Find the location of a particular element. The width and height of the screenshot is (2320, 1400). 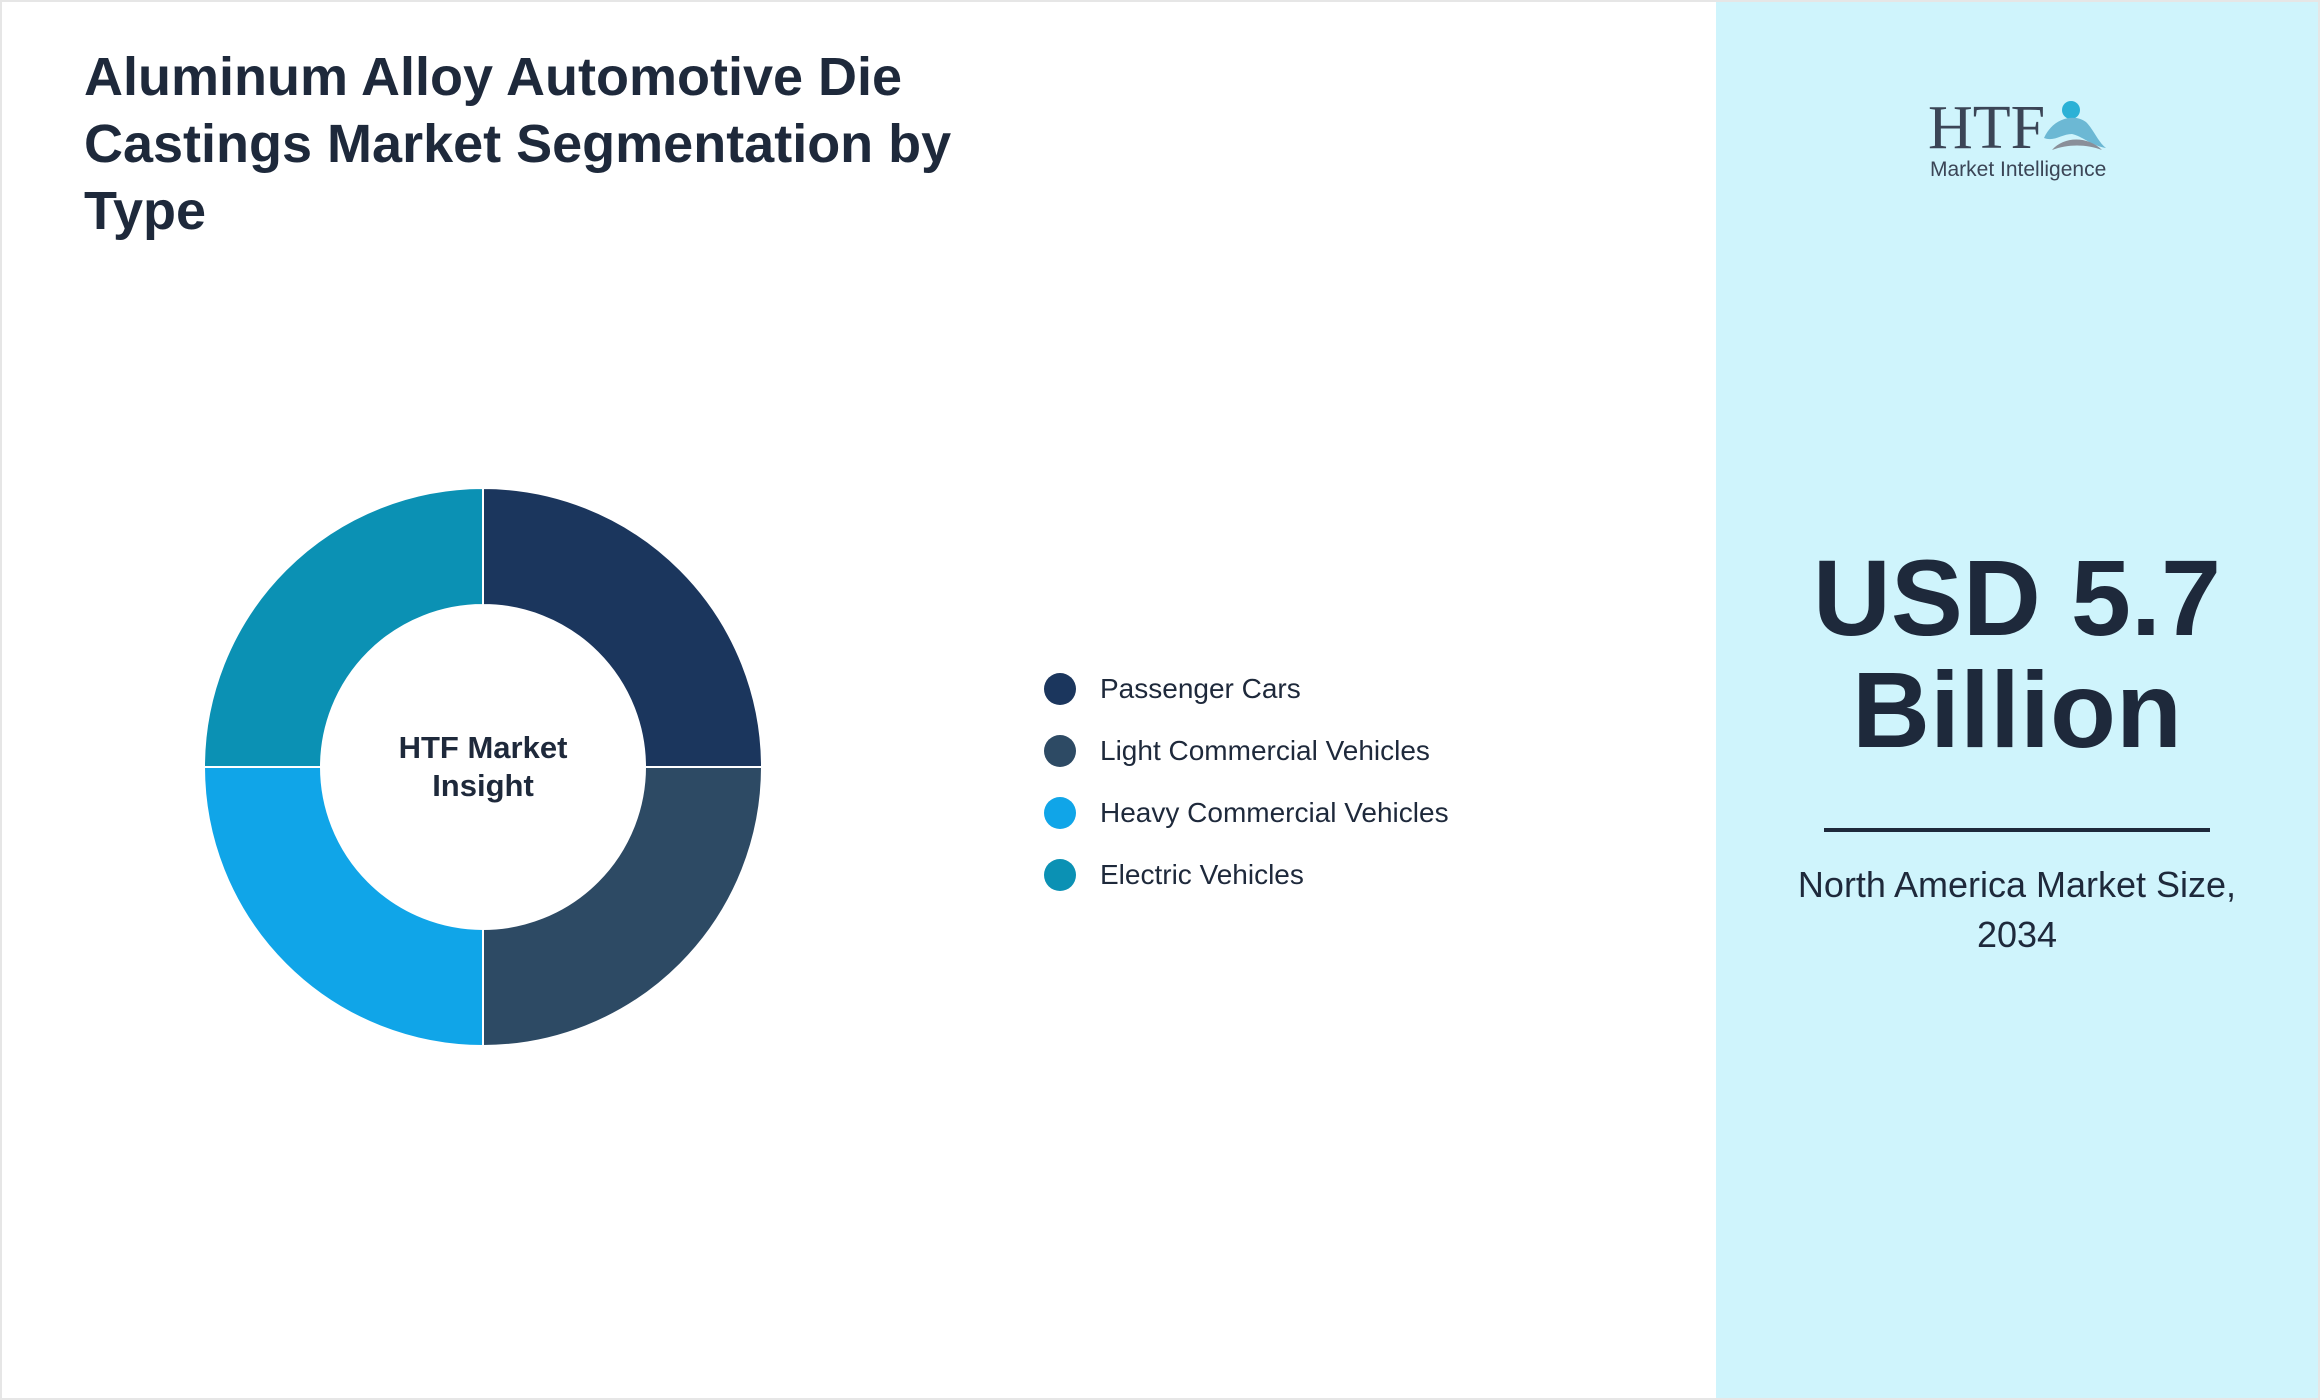

legend-item-passenger-cars: Passenger Cars is located at coordinates (1246, 689).